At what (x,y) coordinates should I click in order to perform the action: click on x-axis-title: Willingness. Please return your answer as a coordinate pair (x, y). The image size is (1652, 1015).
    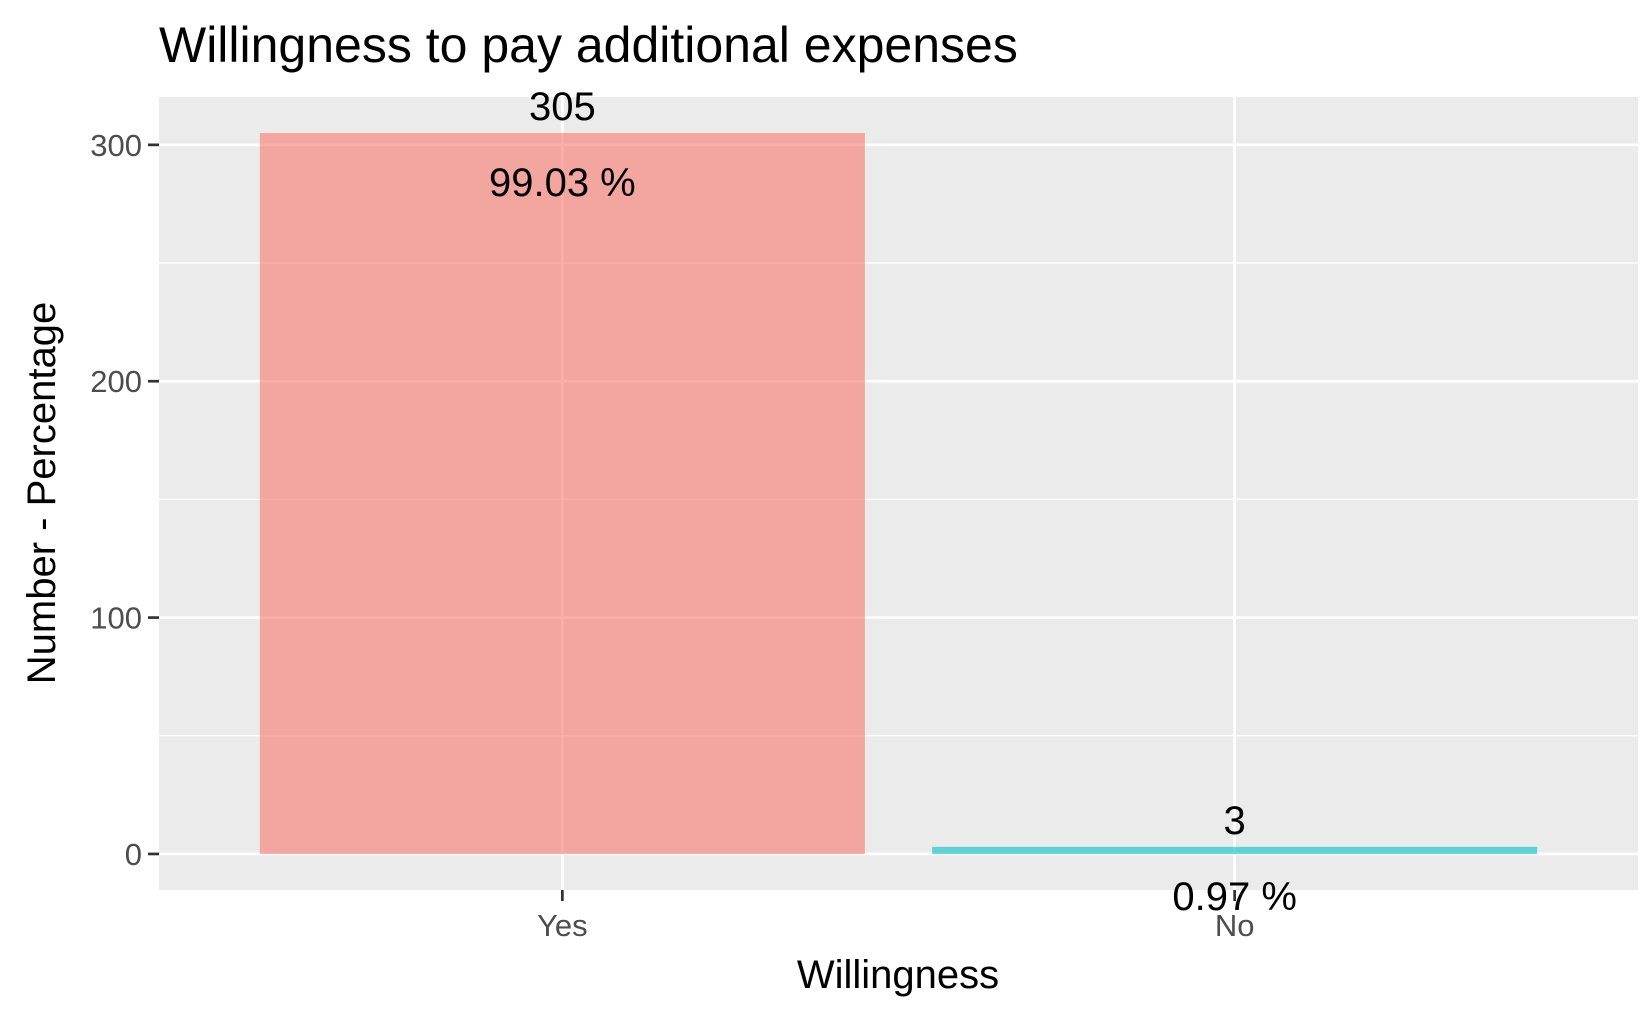
    Looking at the image, I should click on (898, 975).